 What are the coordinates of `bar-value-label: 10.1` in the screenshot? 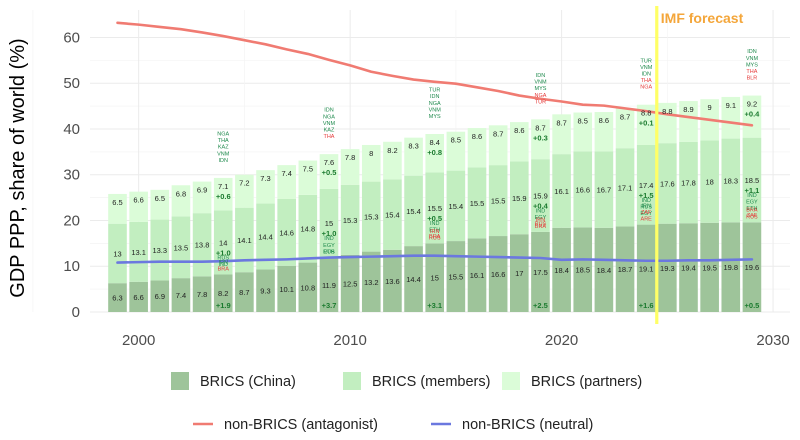 It's located at (286, 289).